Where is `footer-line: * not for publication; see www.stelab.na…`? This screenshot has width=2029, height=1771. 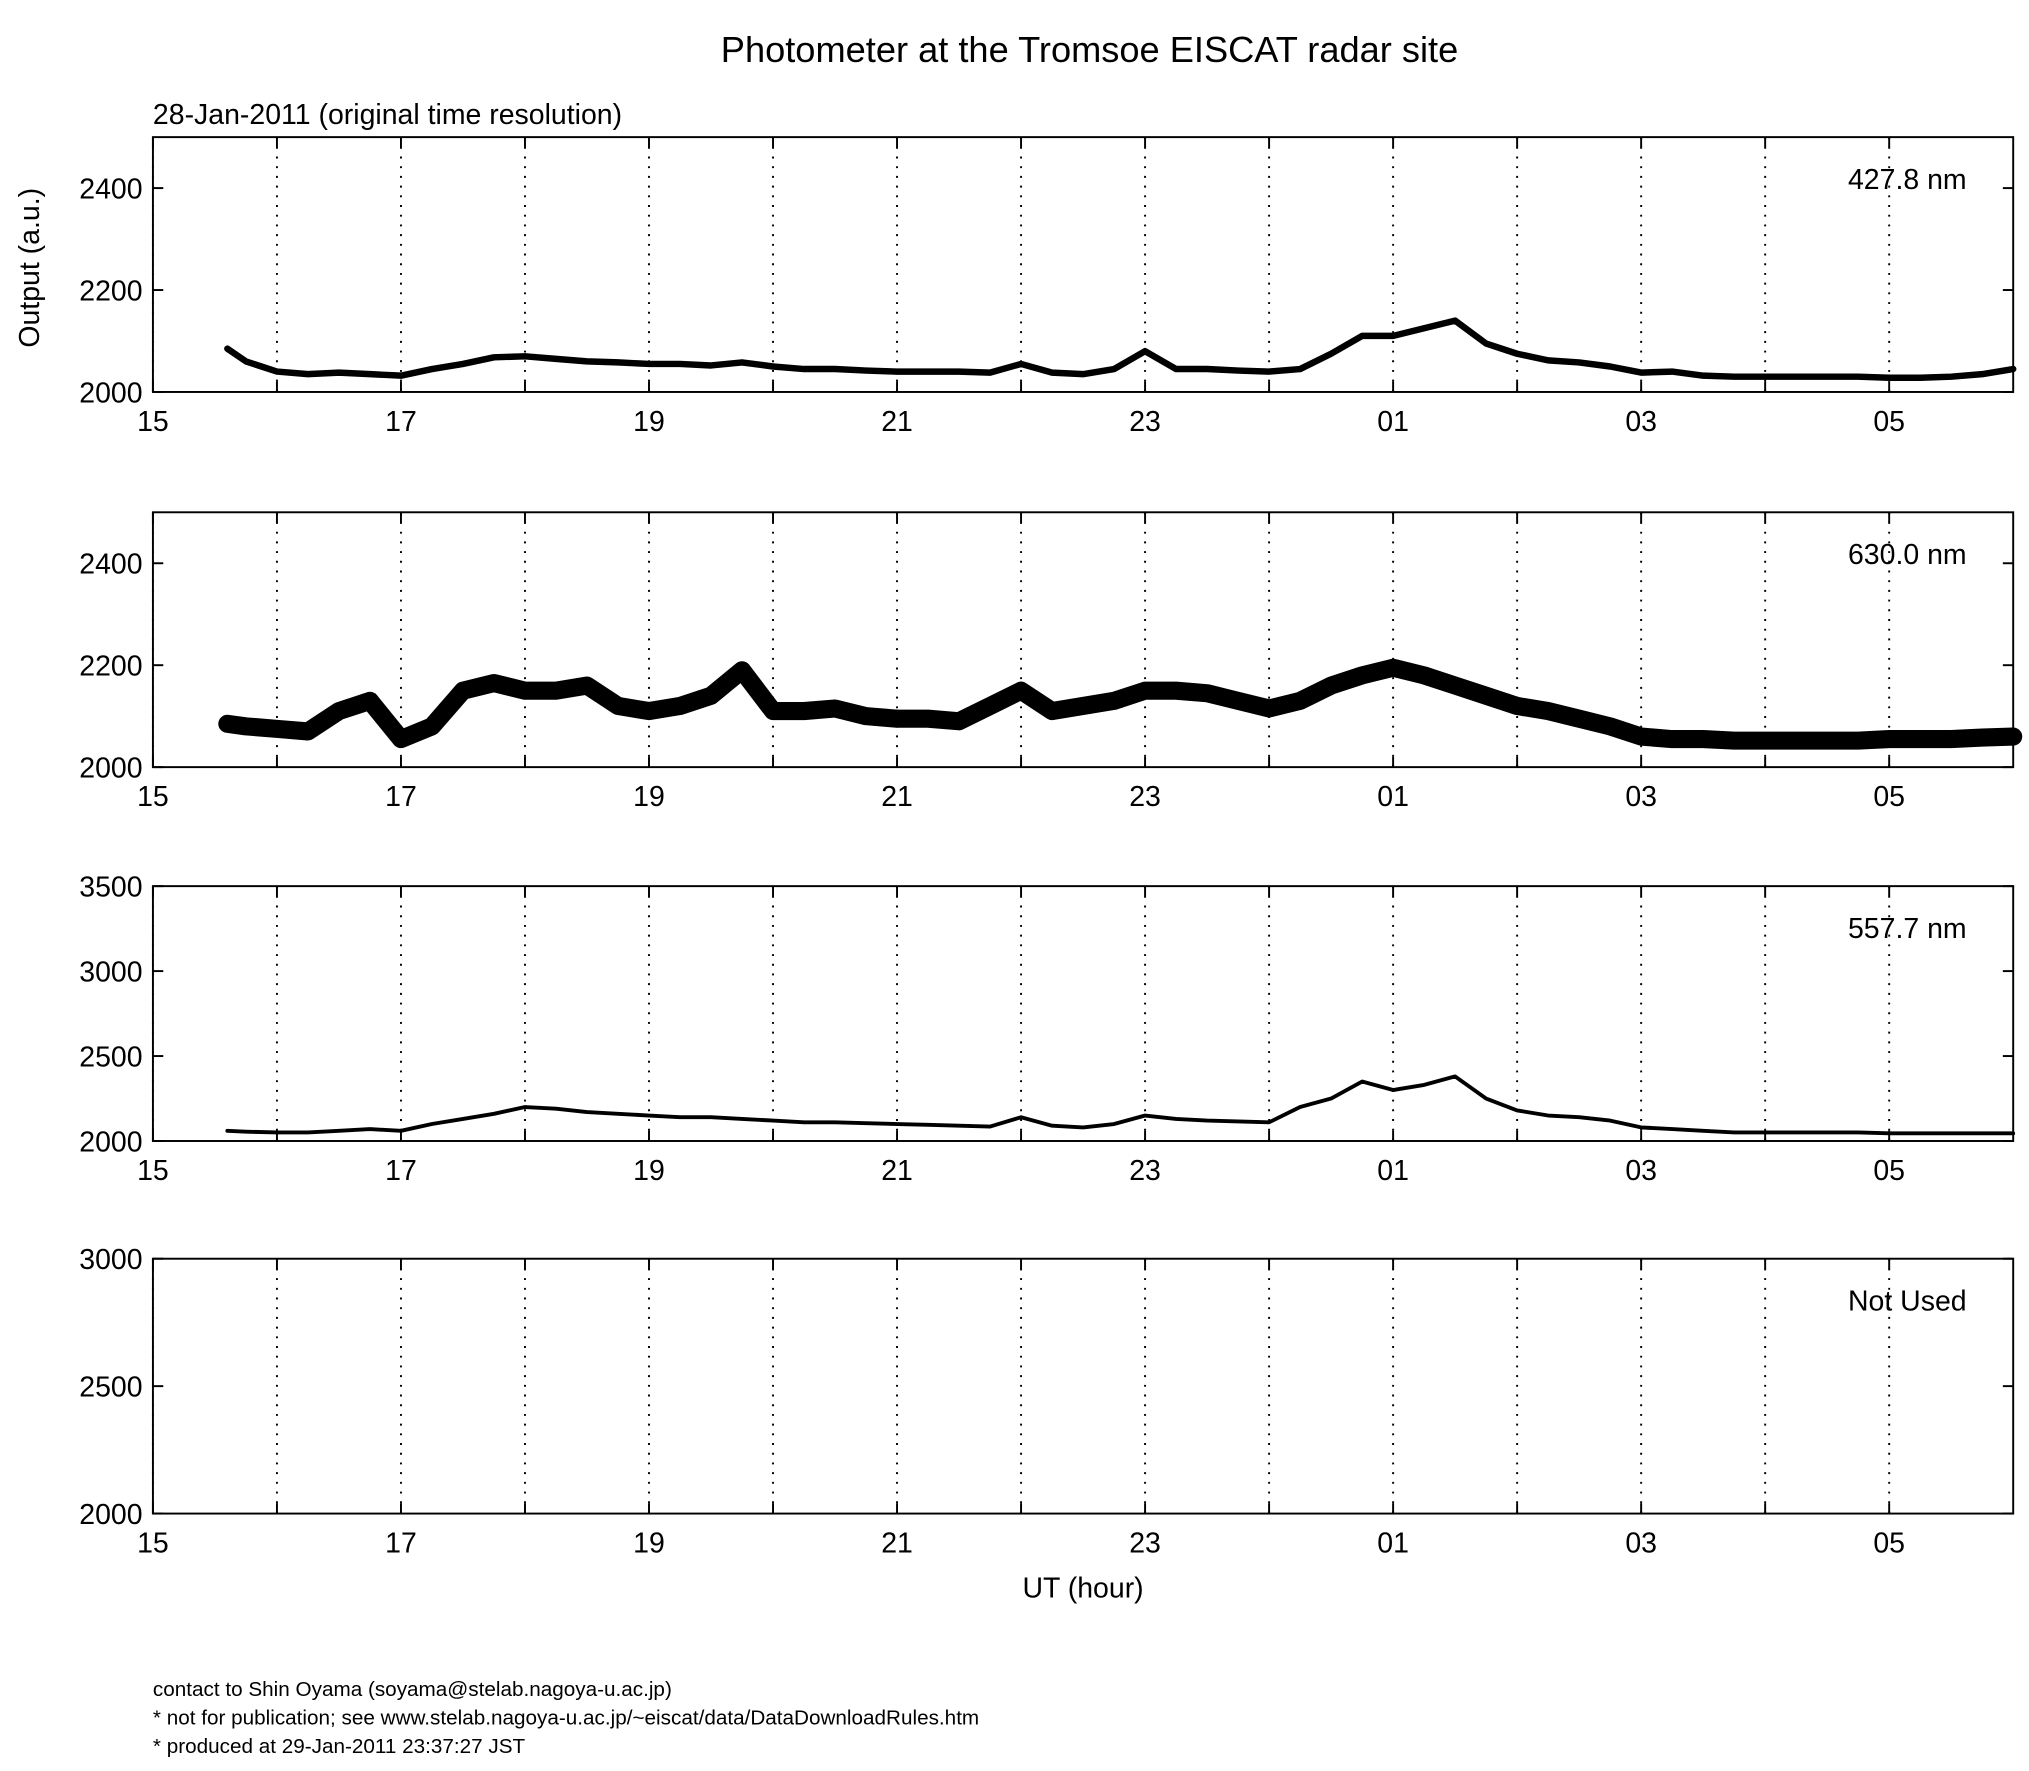
footer-line: * not for publication; see www.stelab.na… is located at coordinates (566, 1717).